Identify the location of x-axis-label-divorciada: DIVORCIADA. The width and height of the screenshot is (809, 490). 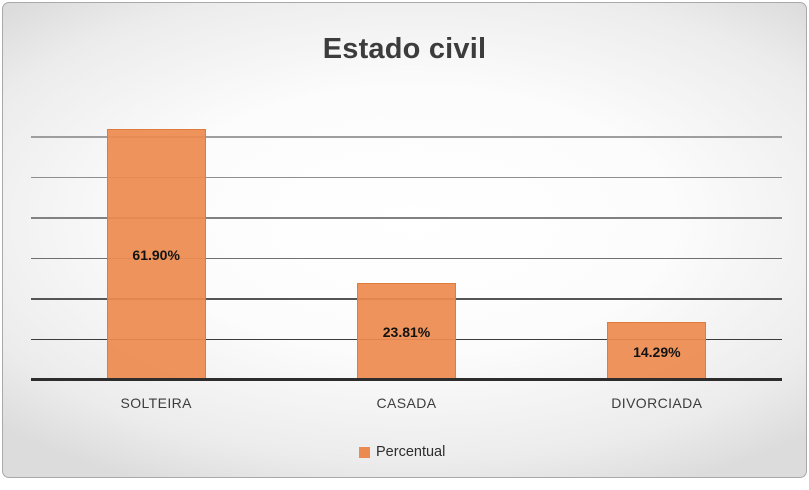
(657, 403).